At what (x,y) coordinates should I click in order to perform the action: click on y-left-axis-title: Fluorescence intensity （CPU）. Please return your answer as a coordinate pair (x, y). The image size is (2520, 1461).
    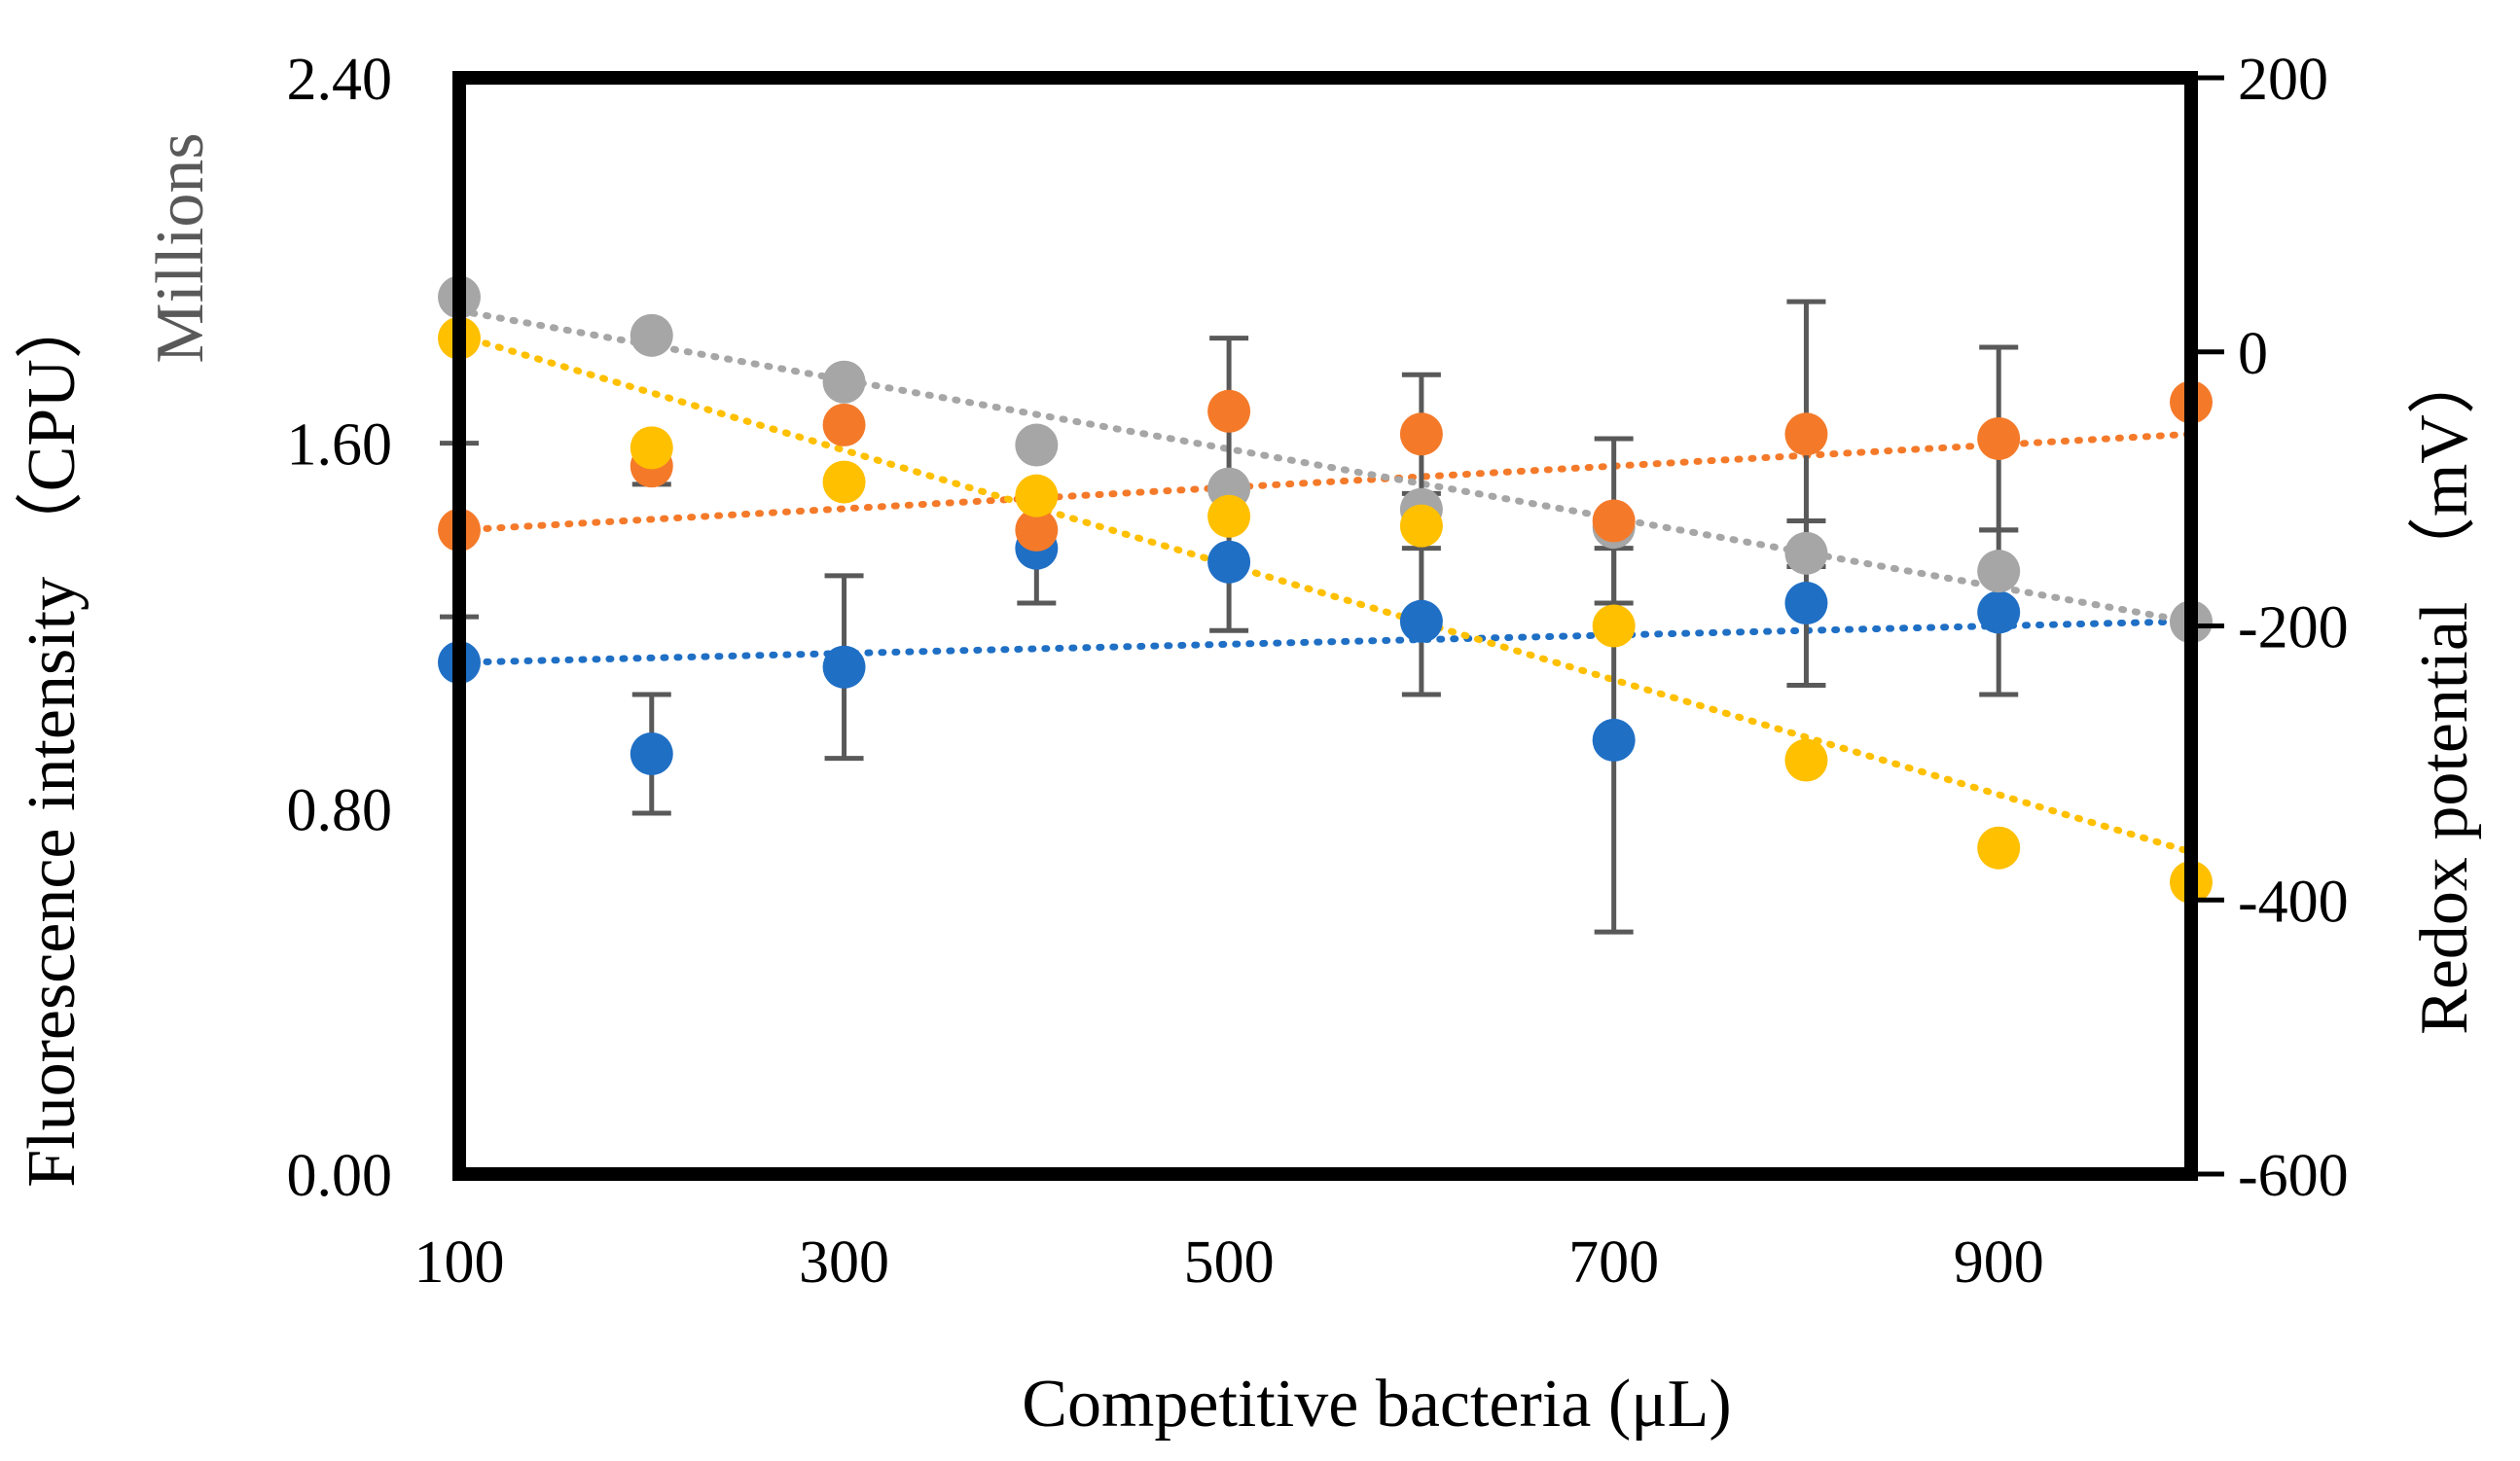
    Looking at the image, I should click on (52, 739).